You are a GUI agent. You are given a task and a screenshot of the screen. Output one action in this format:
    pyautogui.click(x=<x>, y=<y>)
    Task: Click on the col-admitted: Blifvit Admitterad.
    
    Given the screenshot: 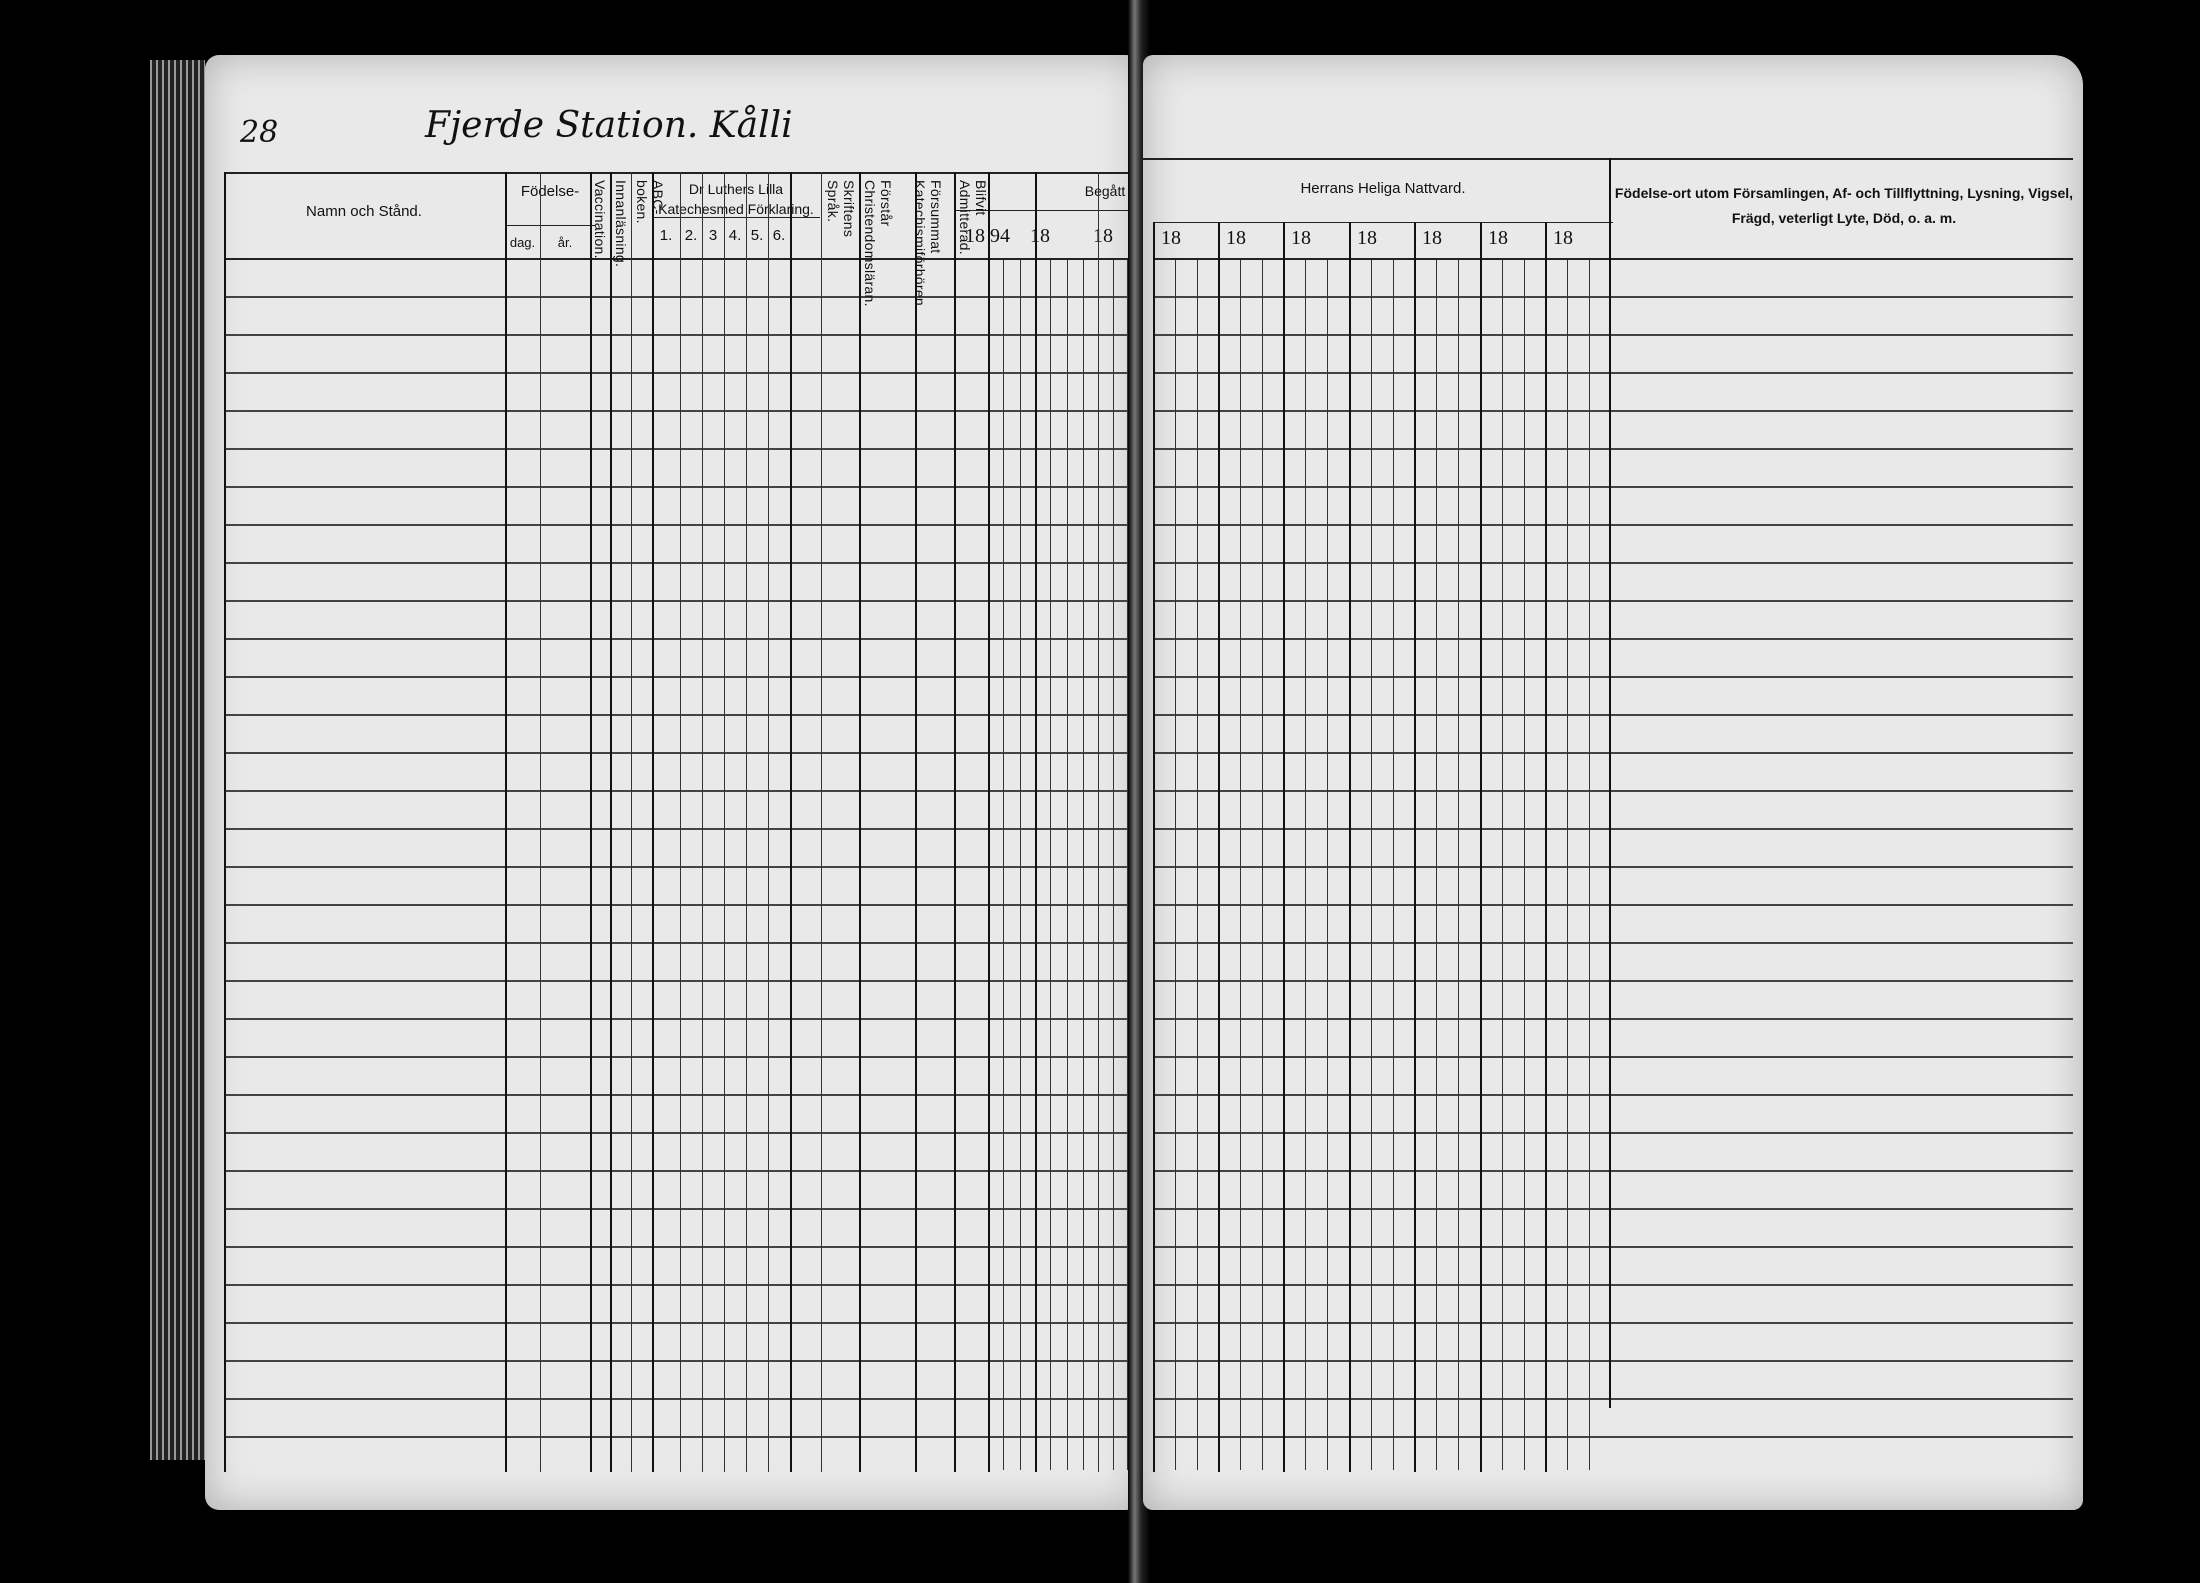 What is the action you would take?
    pyautogui.click(x=973, y=217)
    